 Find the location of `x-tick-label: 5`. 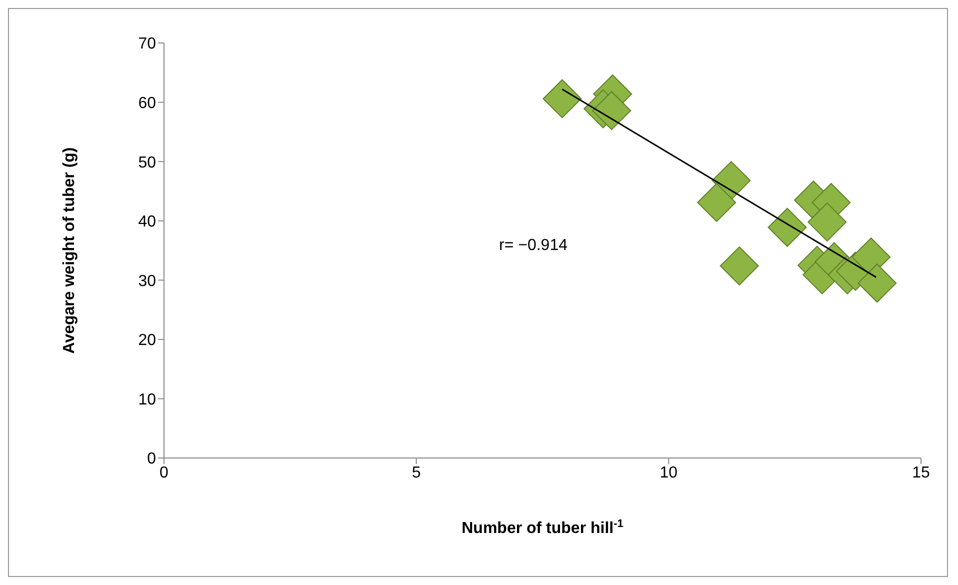

x-tick-label: 5 is located at coordinates (416, 473).